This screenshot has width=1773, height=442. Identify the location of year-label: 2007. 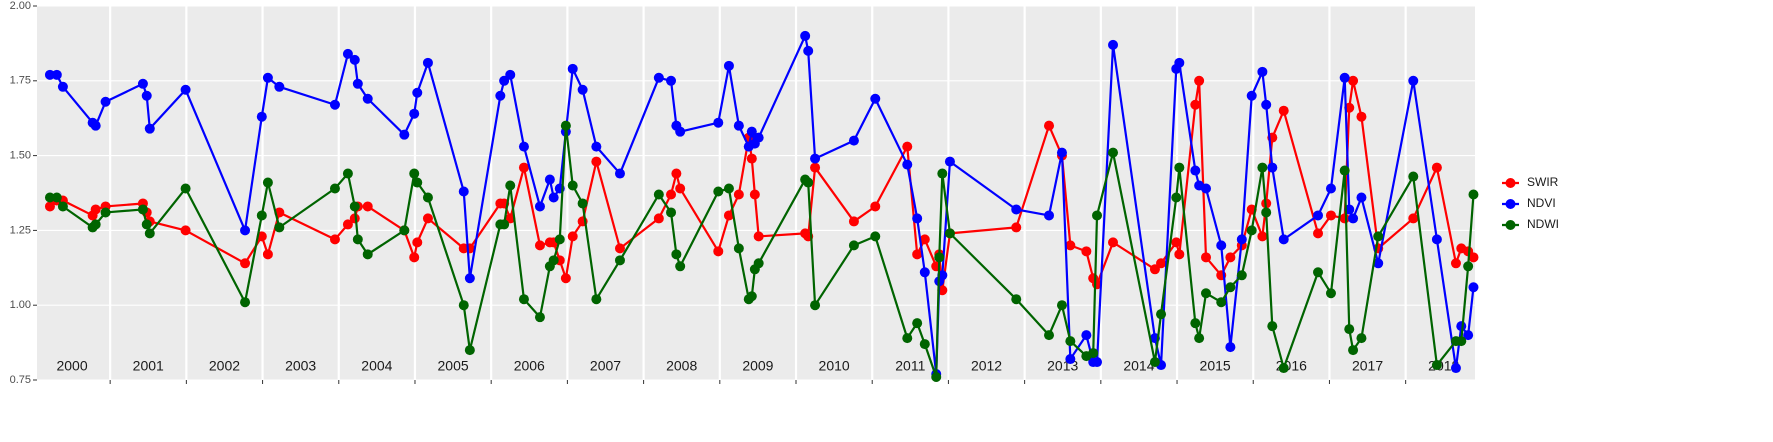
(605, 366).